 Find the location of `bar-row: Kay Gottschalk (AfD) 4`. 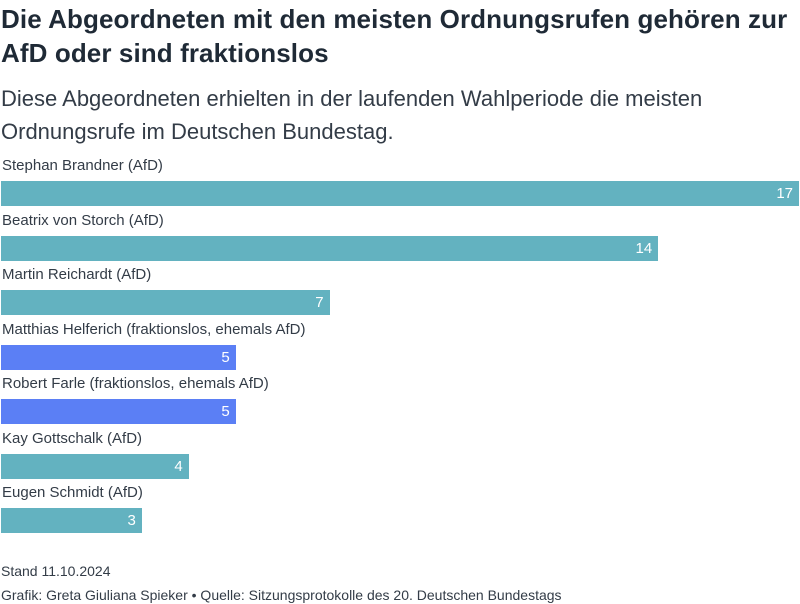

bar-row: Kay Gottschalk (AfD) 4 is located at coordinates (400, 452).